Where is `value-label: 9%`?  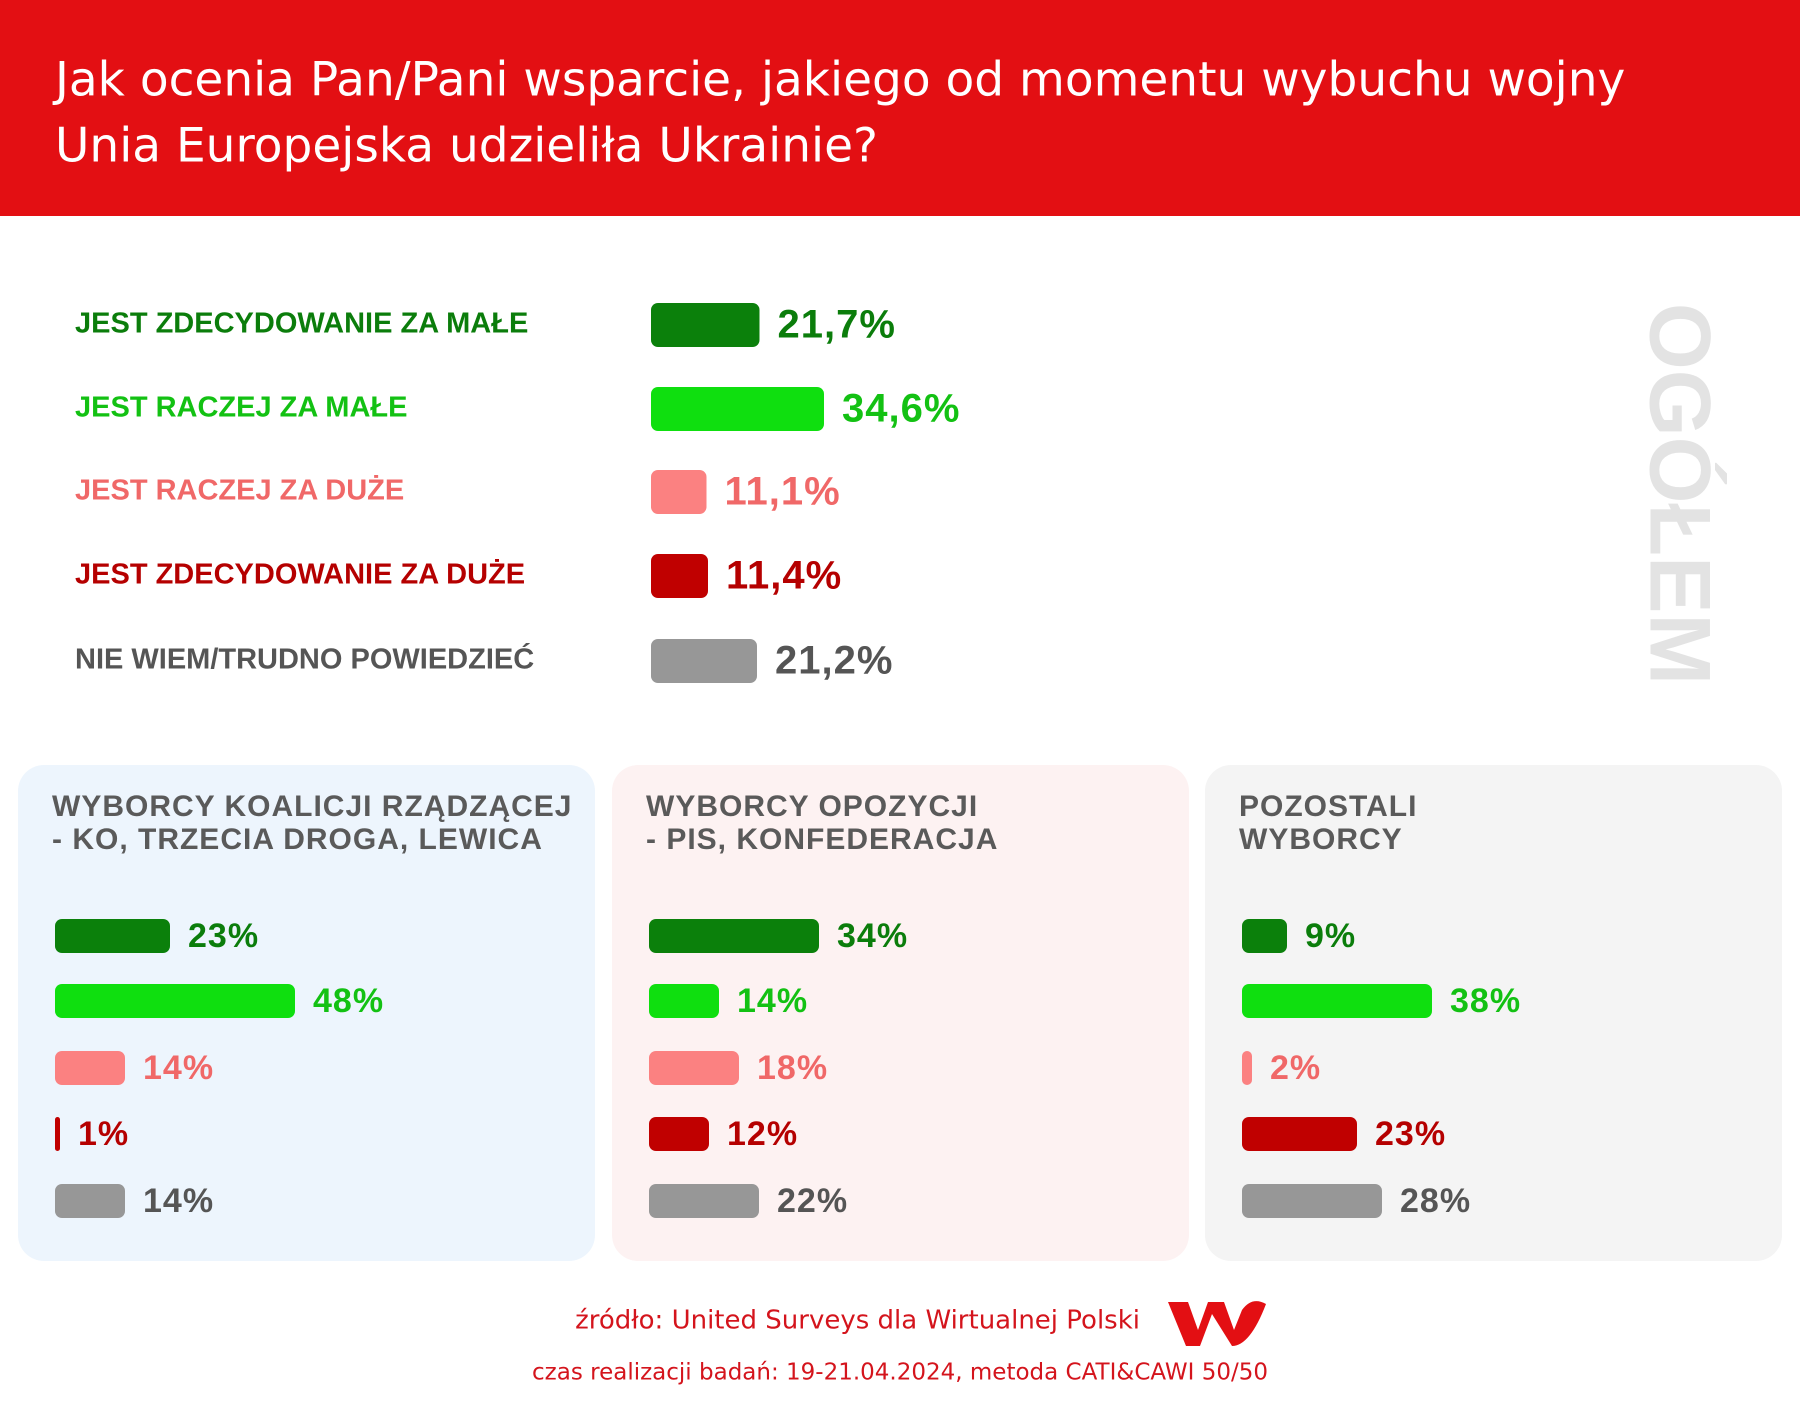
value-label: 9% is located at coordinates (1330, 936).